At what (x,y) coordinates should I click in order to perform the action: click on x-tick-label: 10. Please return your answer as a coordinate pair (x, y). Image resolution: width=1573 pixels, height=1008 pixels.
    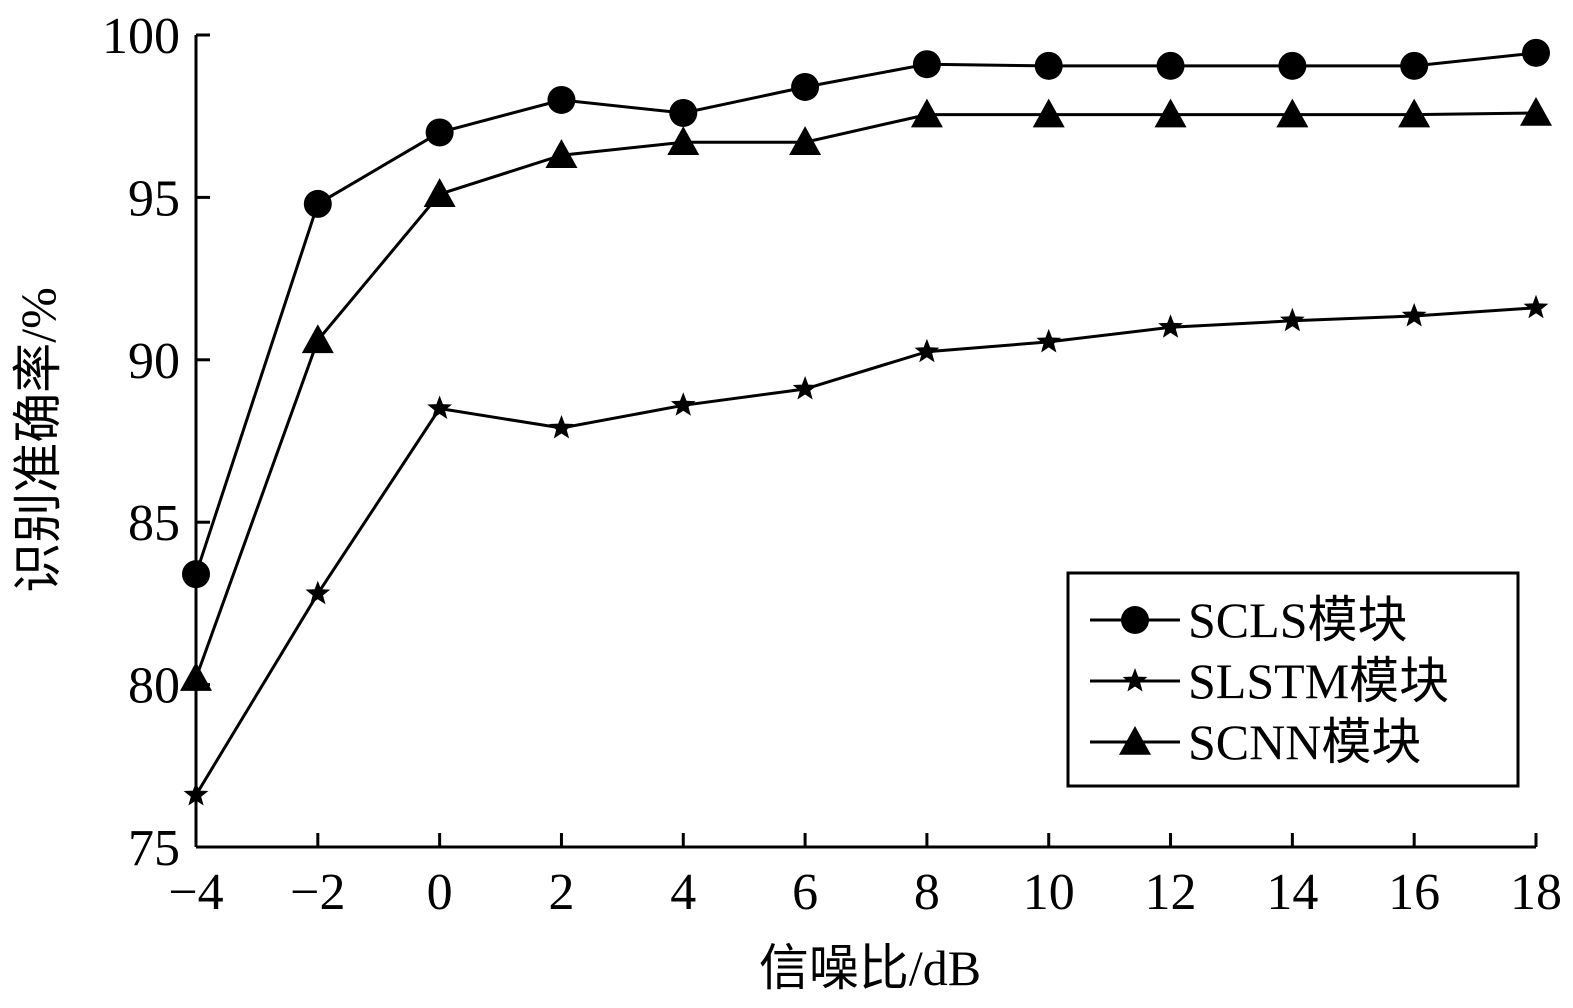
    Looking at the image, I should click on (1049, 892).